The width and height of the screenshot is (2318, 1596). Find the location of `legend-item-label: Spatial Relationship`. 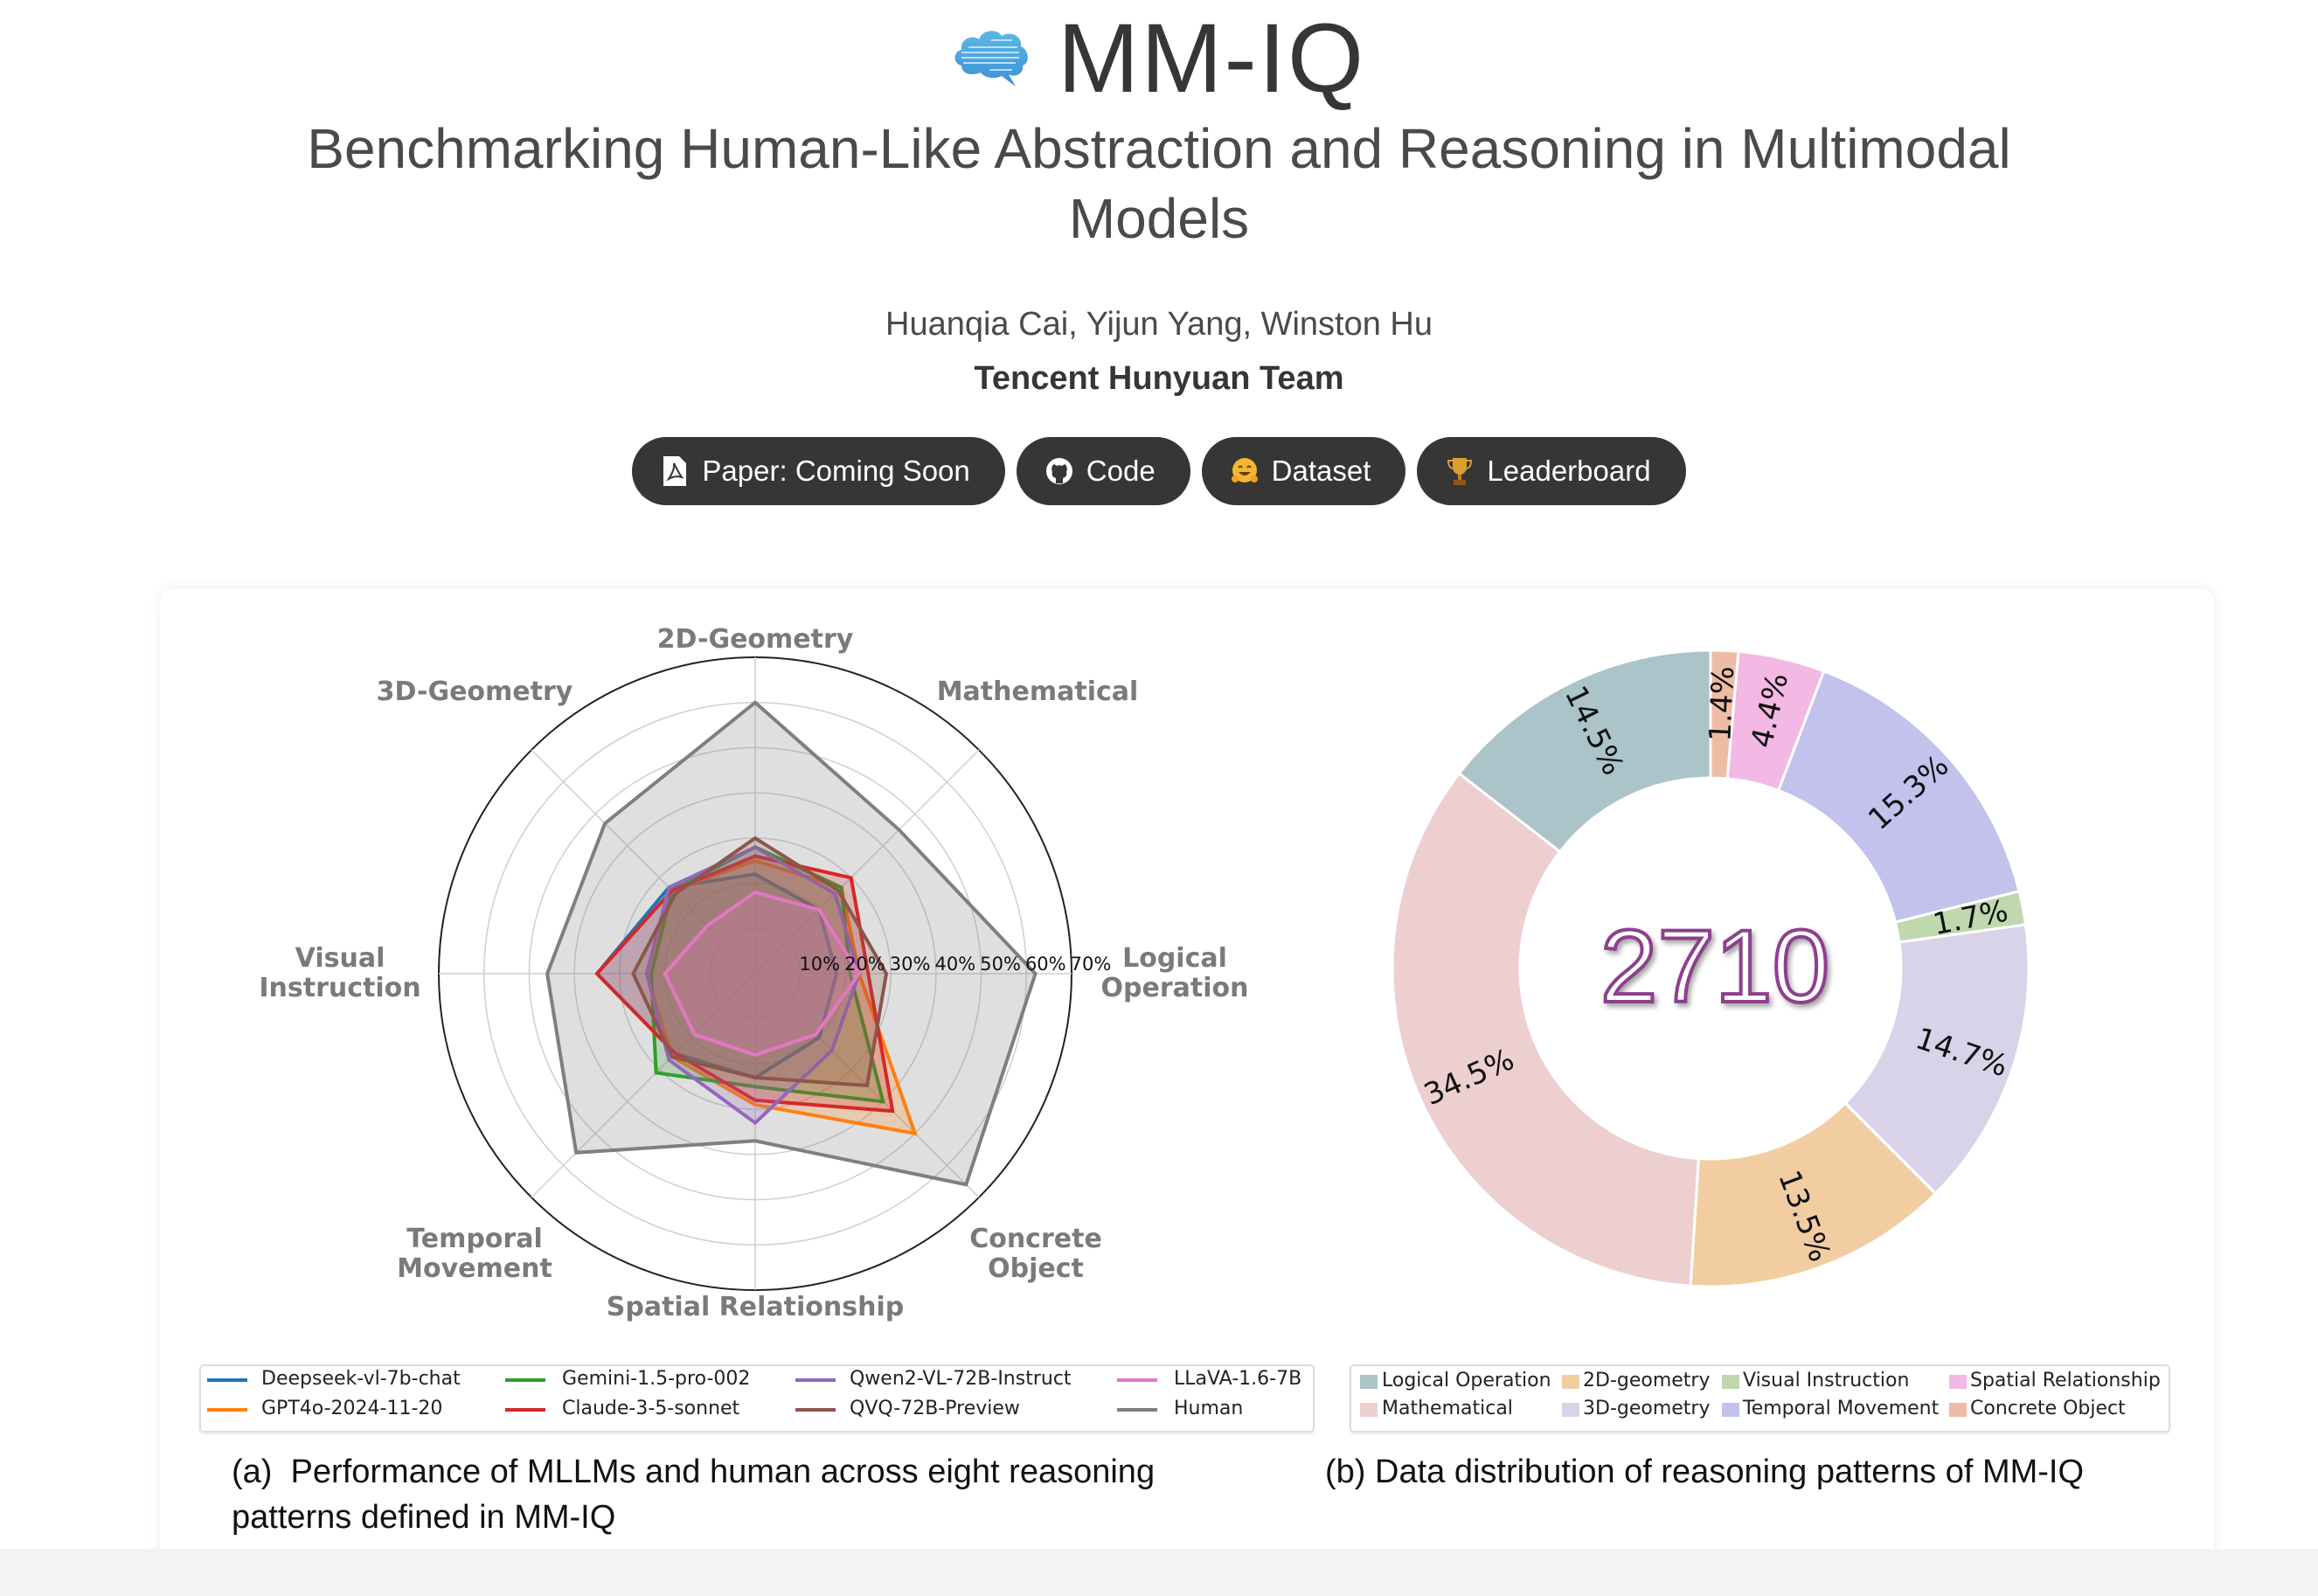

legend-item-label: Spatial Relationship is located at coordinates (2065, 1380).